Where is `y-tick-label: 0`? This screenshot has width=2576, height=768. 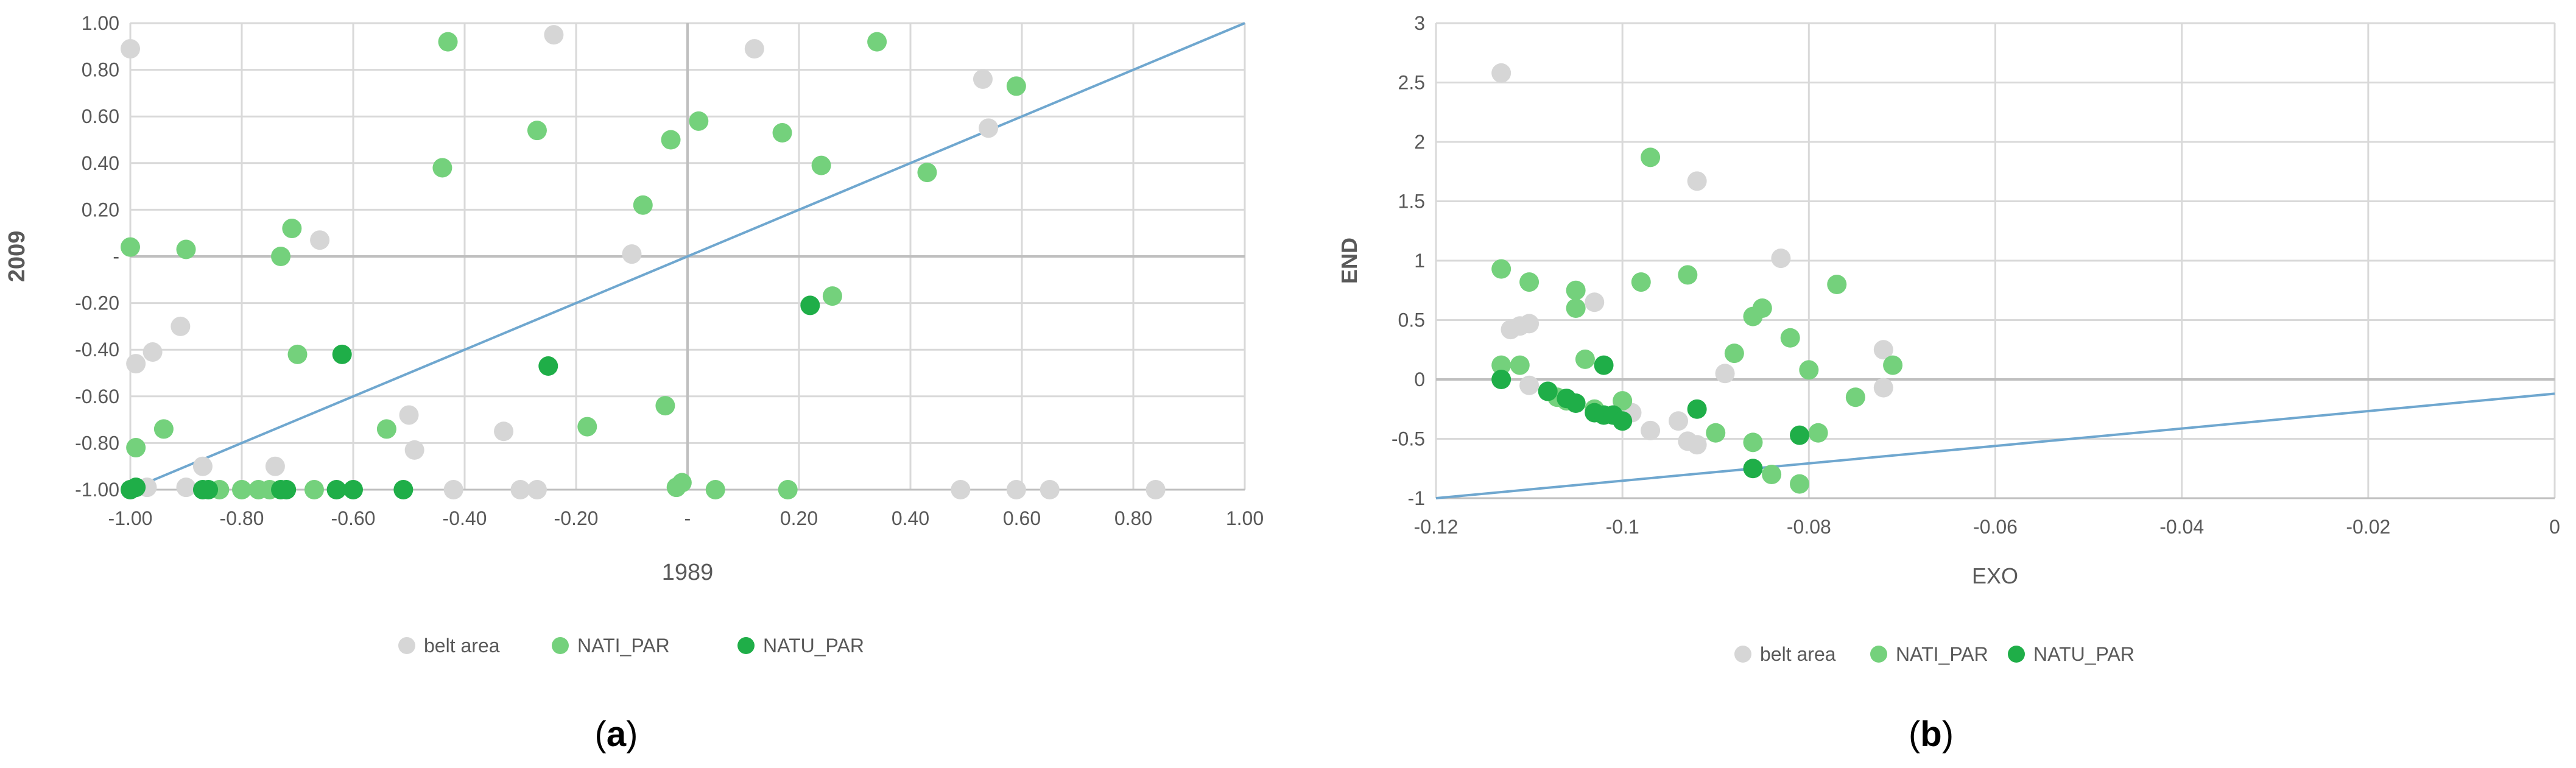
y-tick-label: 0 is located at coordinates (1419, 379).